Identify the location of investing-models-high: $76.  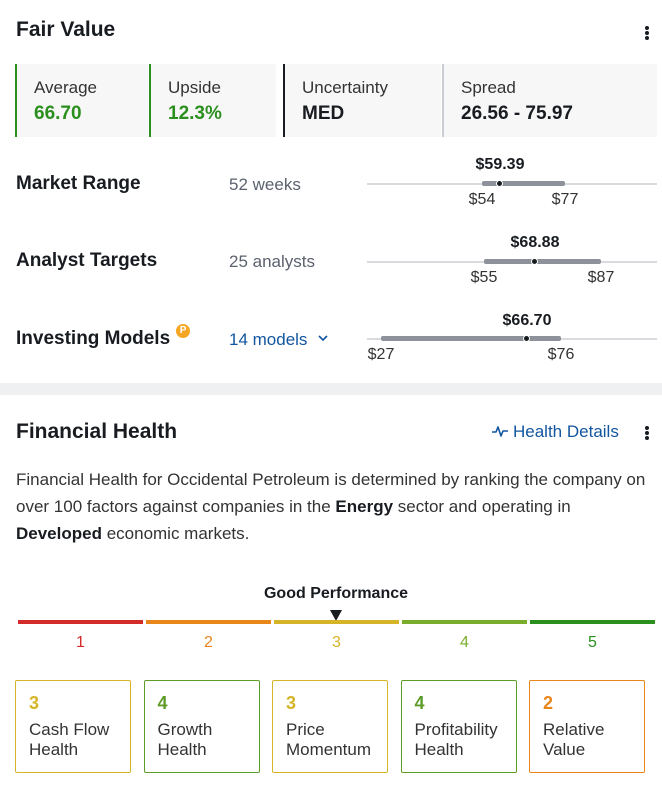
(561, 354).